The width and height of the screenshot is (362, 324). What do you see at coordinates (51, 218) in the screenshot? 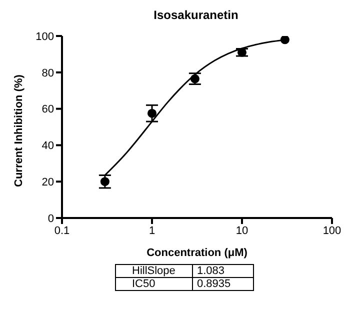
I see `y-tick-label: 0` at bounding box center [51, 218].